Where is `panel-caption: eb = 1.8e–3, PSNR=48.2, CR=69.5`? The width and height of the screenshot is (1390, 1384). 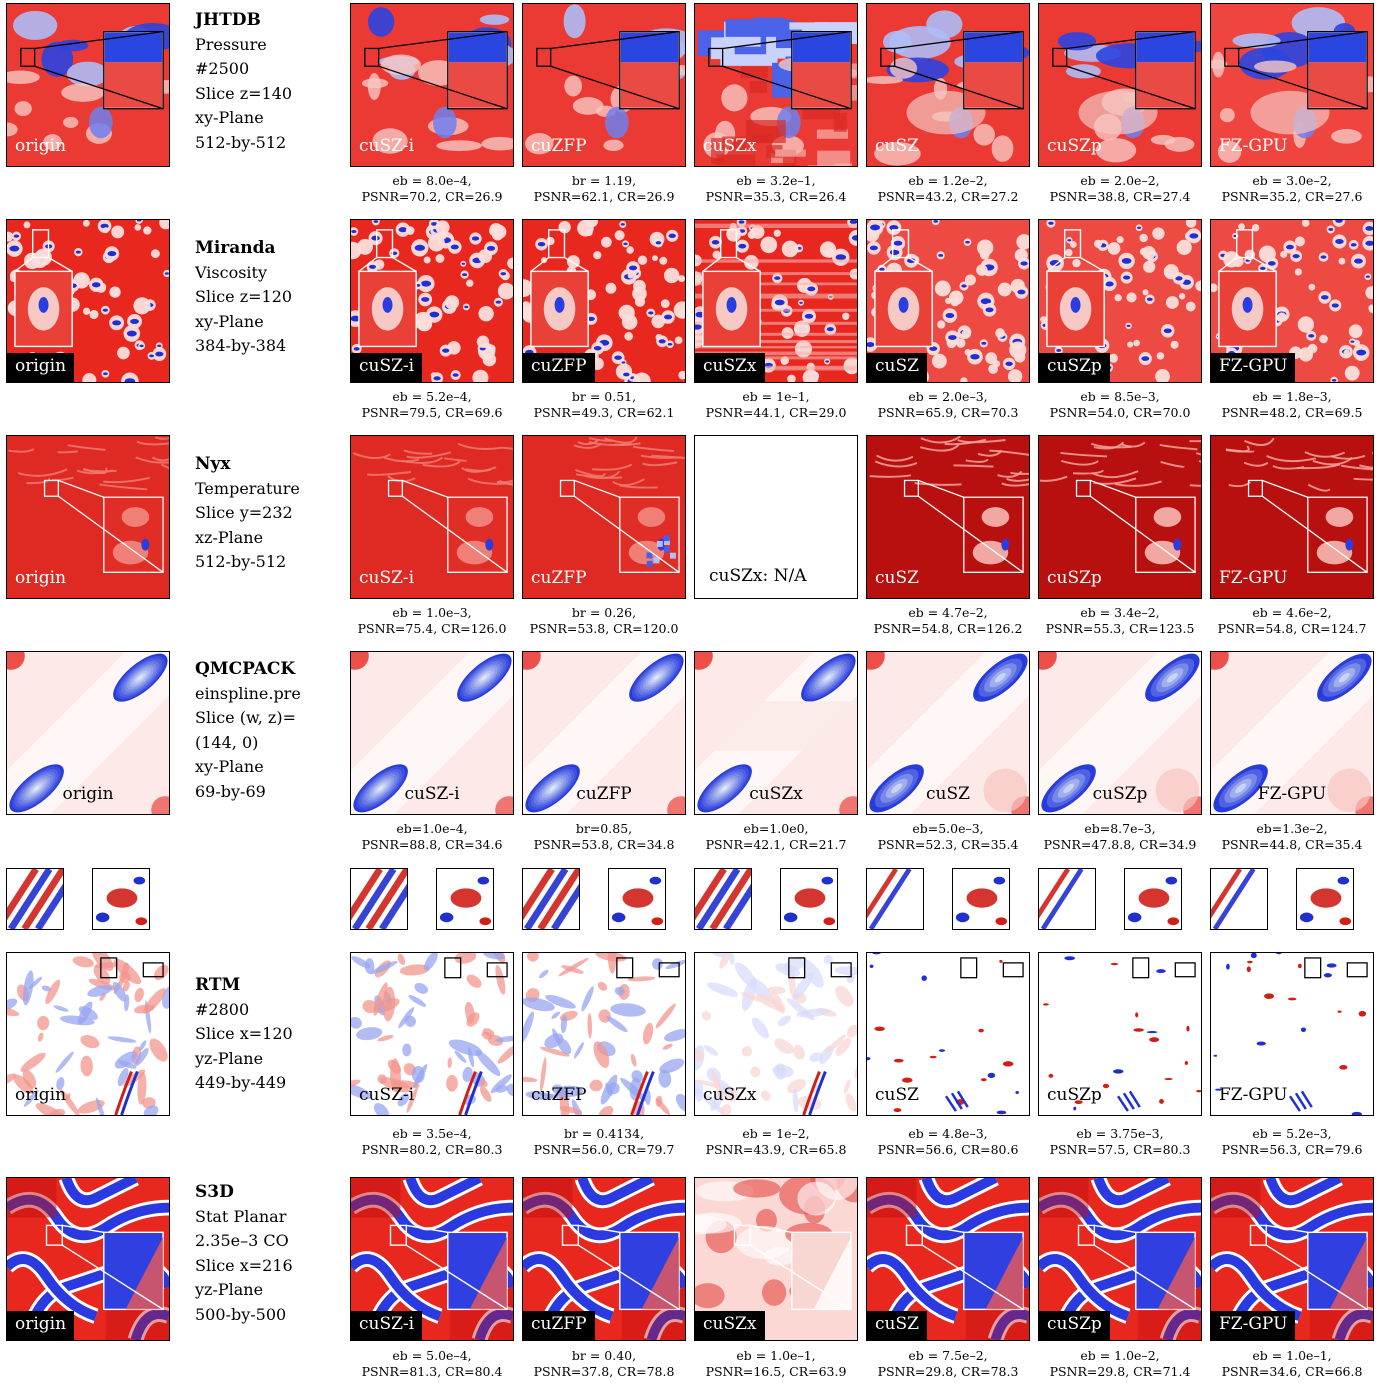 panel-caption: eb = 1.8e–3, PSNR=48.2, CR=69.5 is located at coordinates (1292, 405).